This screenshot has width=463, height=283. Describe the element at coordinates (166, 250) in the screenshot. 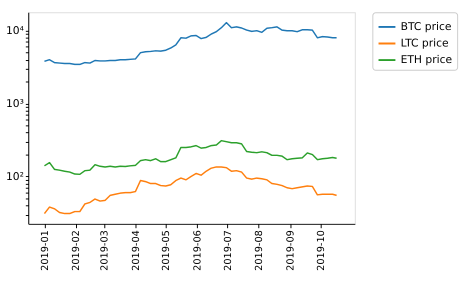

I see `x-tick-label: 2019-05` at that location.